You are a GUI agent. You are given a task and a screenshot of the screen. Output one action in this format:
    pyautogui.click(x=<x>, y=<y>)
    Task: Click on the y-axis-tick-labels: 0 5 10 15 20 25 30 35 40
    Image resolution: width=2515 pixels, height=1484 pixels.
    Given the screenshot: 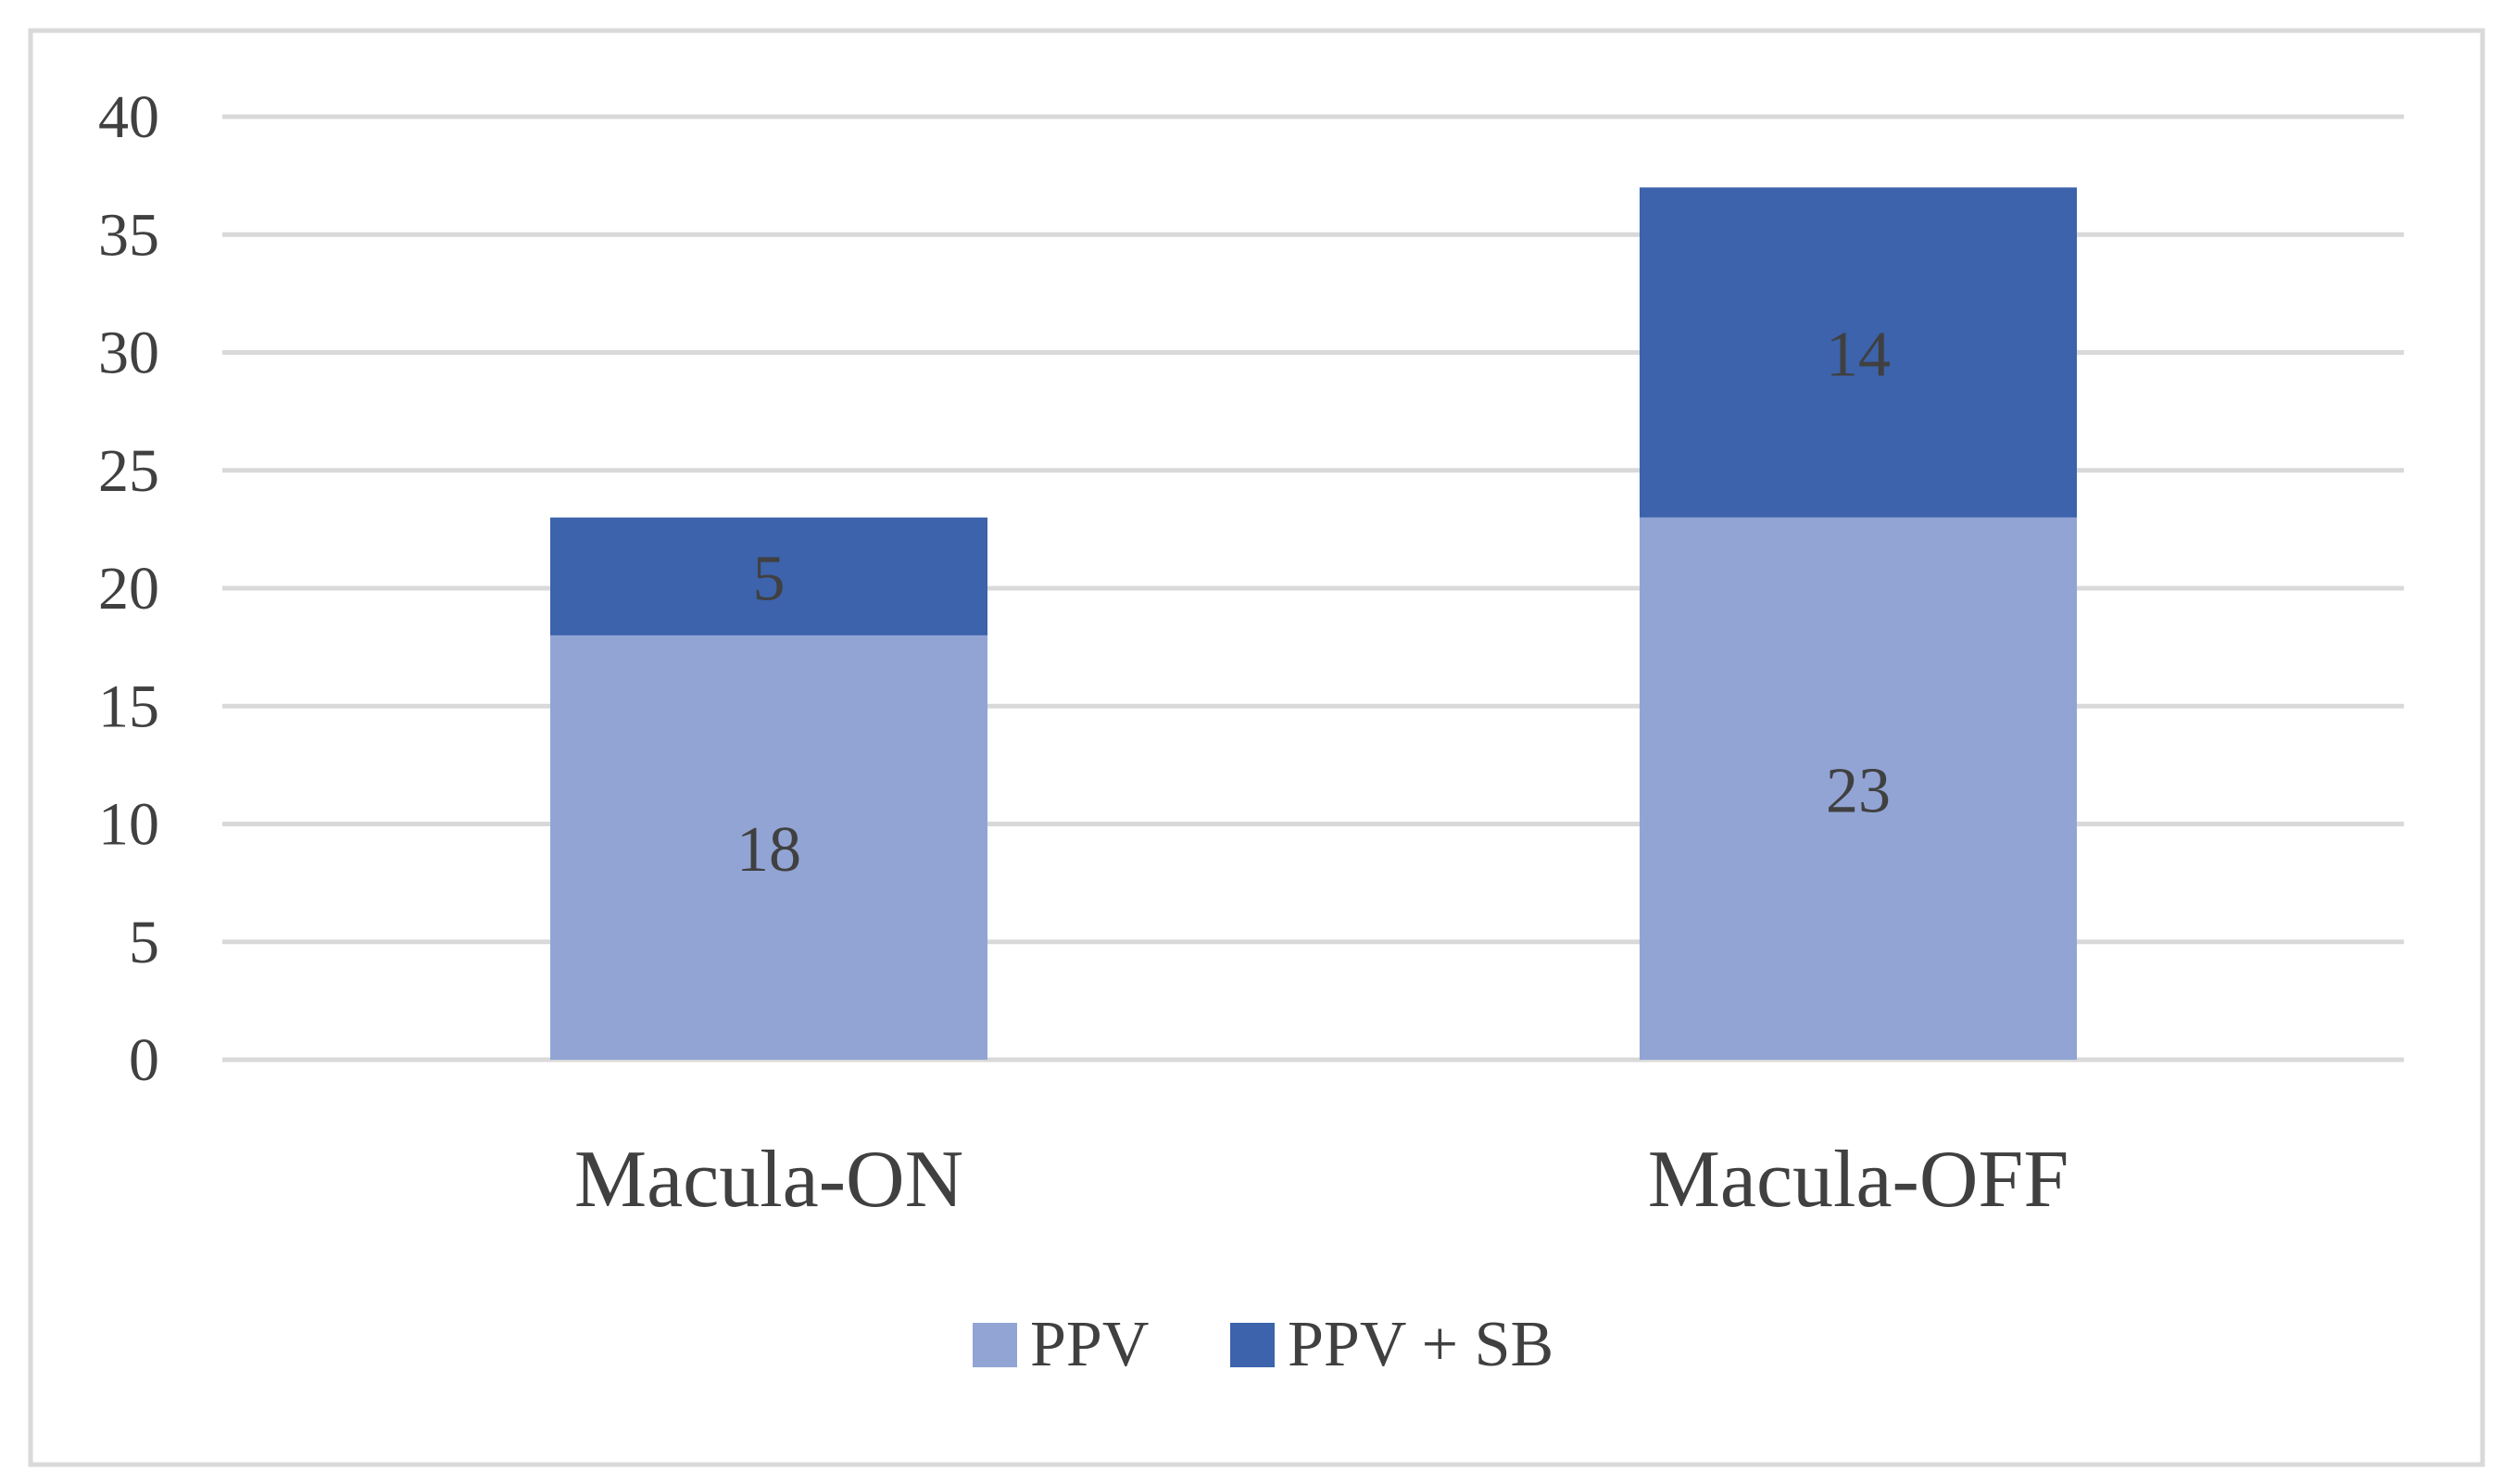 What is the action you would take?
    pyautogui.click(x=128, y=588)
    